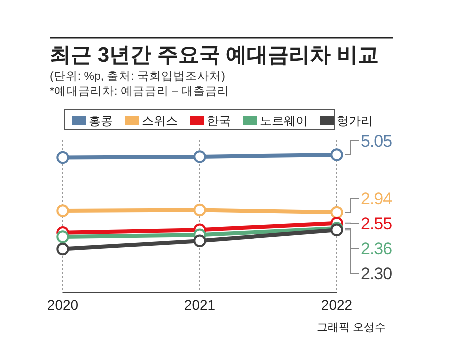 This screenshot has width=450, height=344. I want to click on chart-title: 최근 3년간 주요국 예대금리차 비교, so click(215, 55).